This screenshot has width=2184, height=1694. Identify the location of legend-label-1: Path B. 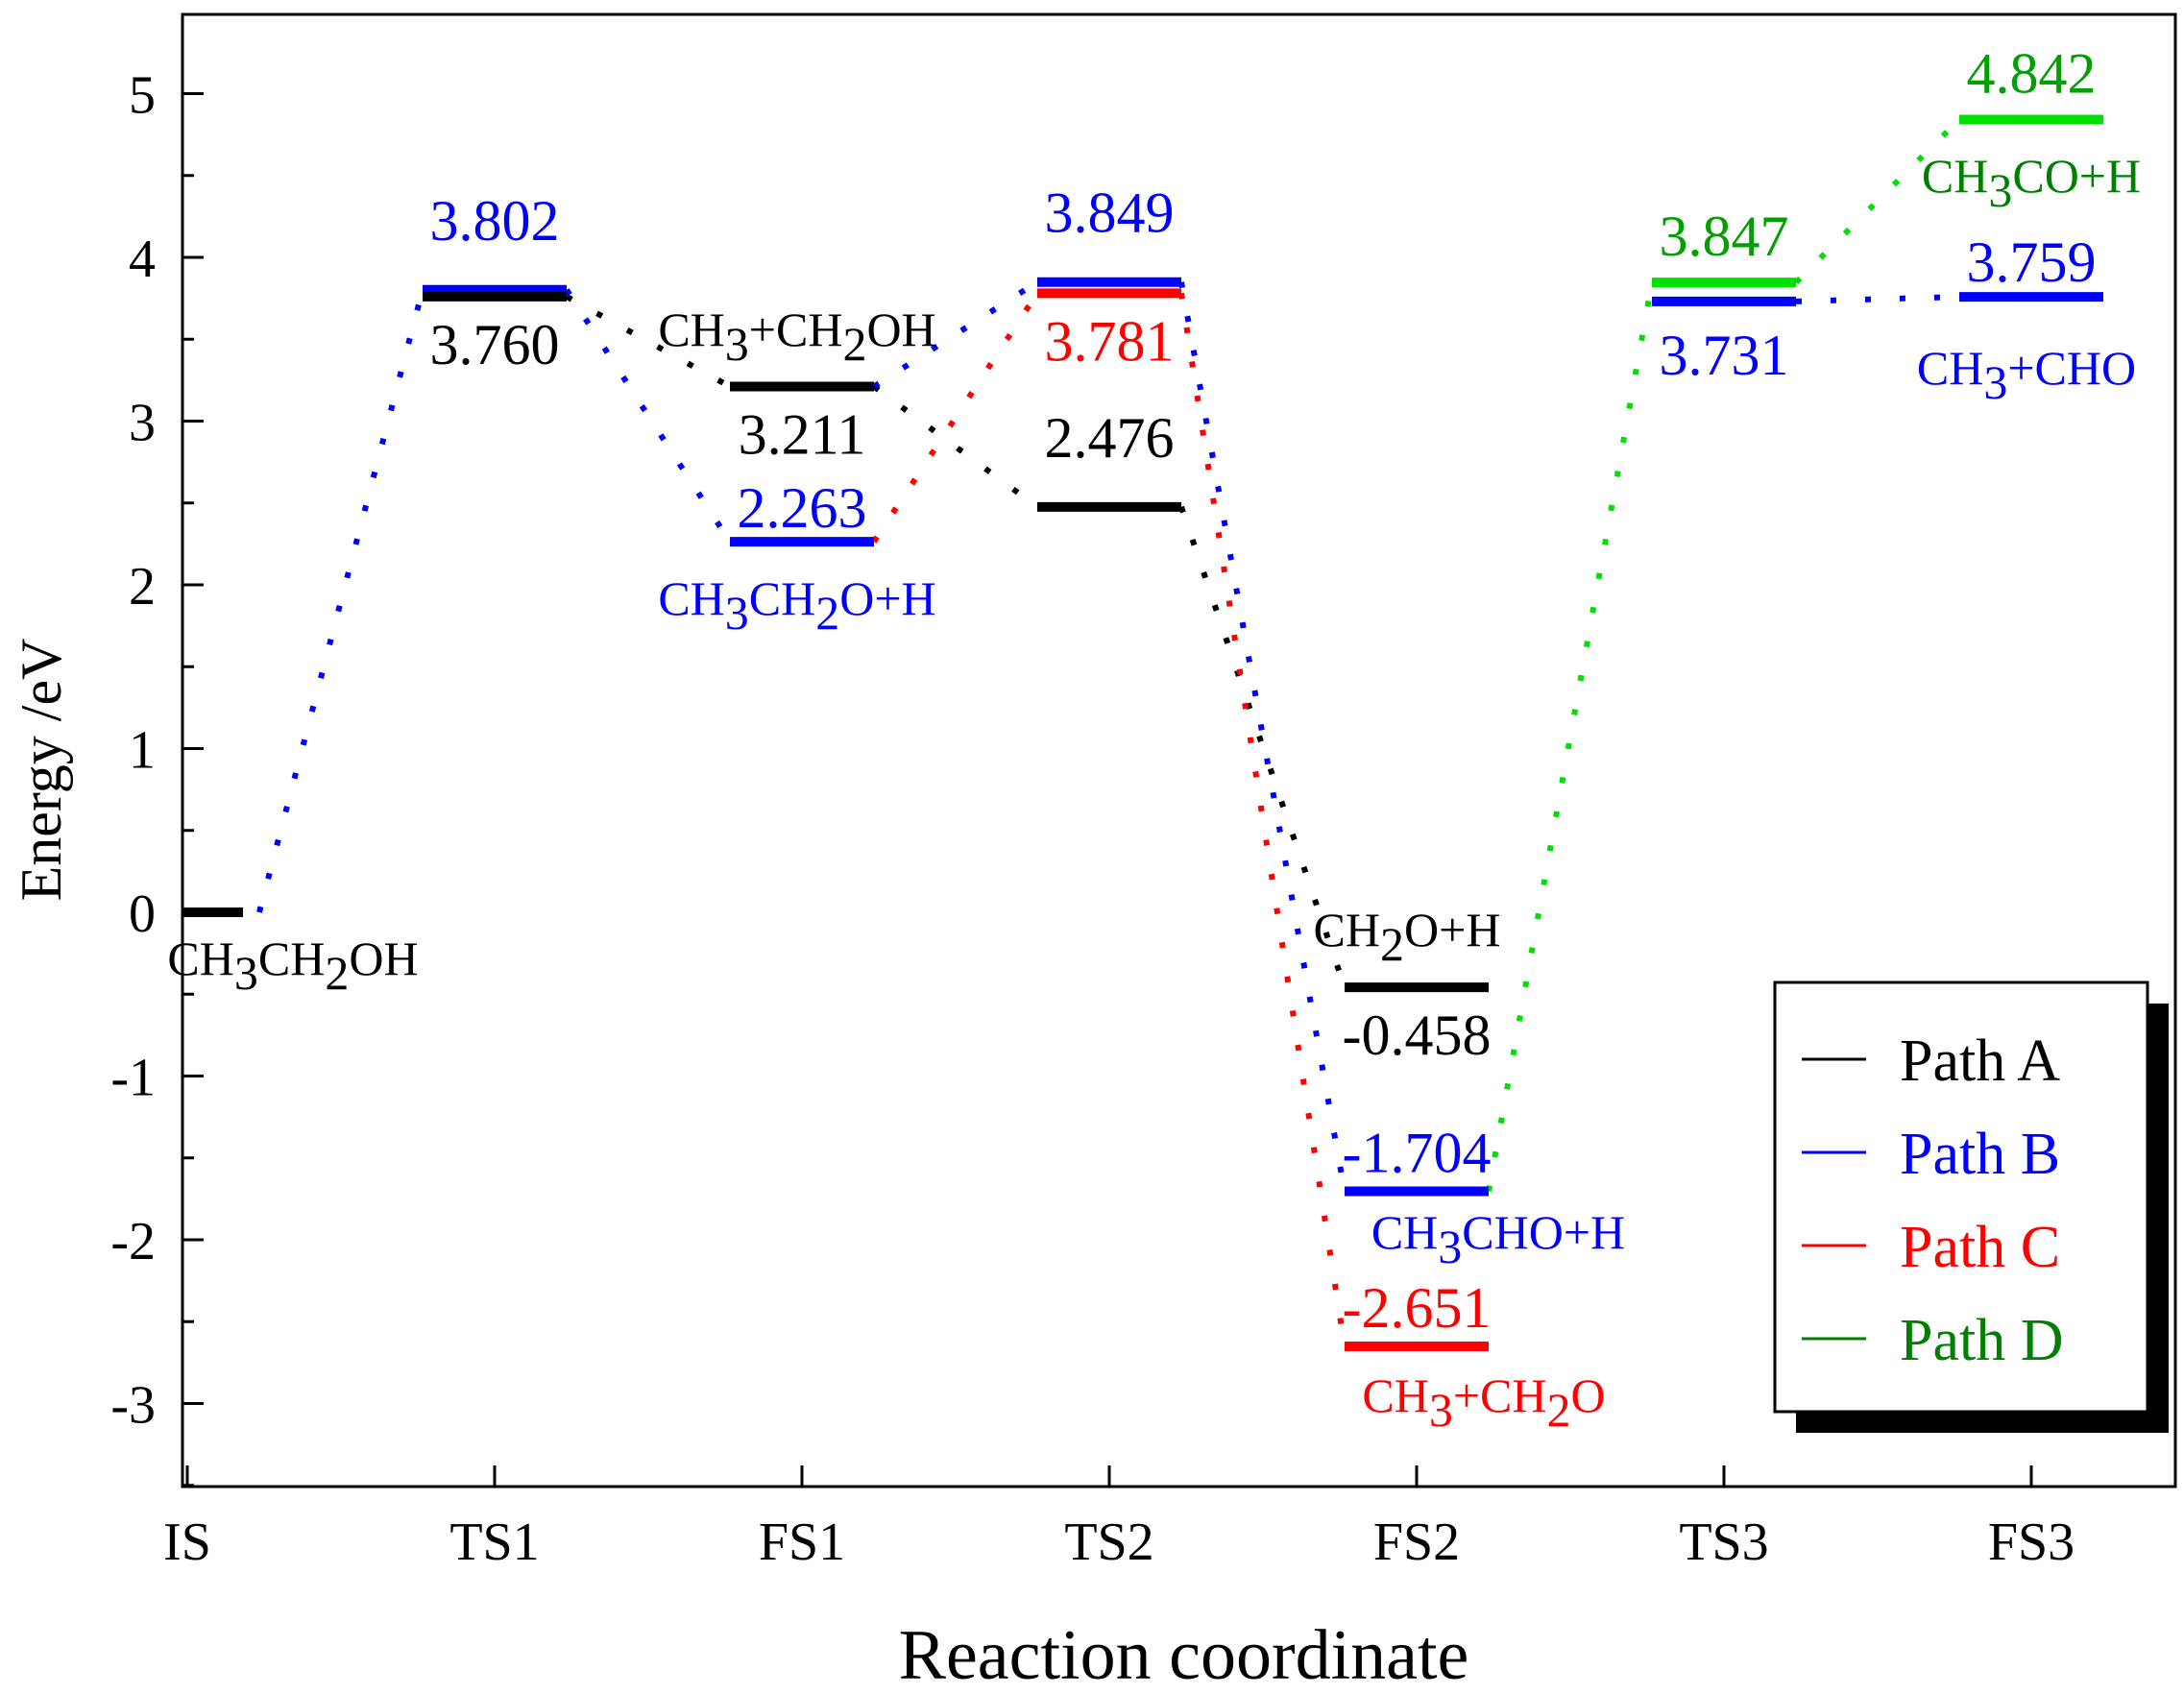
(1980, 1154).